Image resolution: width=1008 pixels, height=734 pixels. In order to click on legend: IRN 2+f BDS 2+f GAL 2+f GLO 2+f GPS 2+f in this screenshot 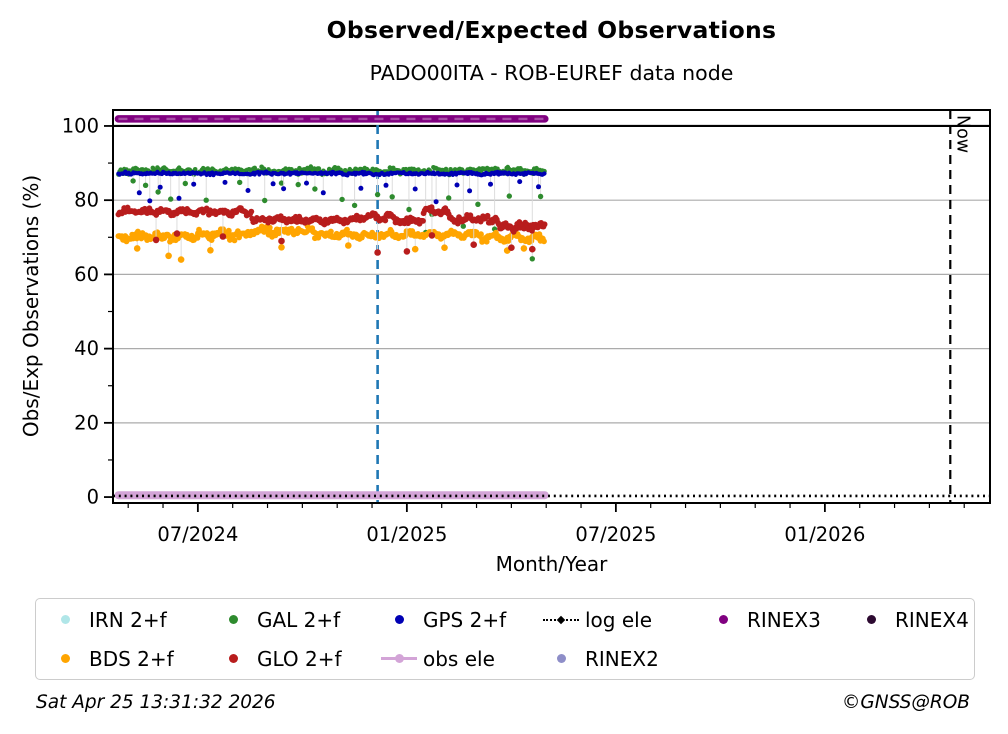, I will do `click(505, 639)`.